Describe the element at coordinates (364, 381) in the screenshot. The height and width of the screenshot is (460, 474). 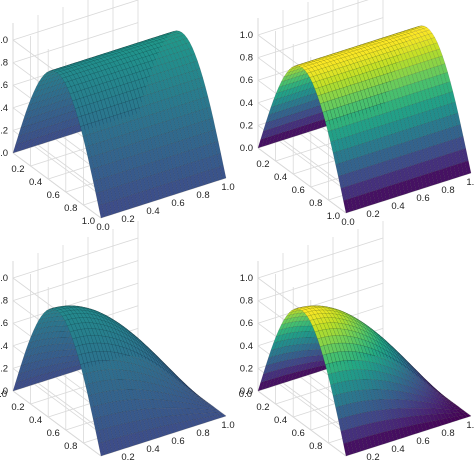
I see `surface-mesh` at that location.